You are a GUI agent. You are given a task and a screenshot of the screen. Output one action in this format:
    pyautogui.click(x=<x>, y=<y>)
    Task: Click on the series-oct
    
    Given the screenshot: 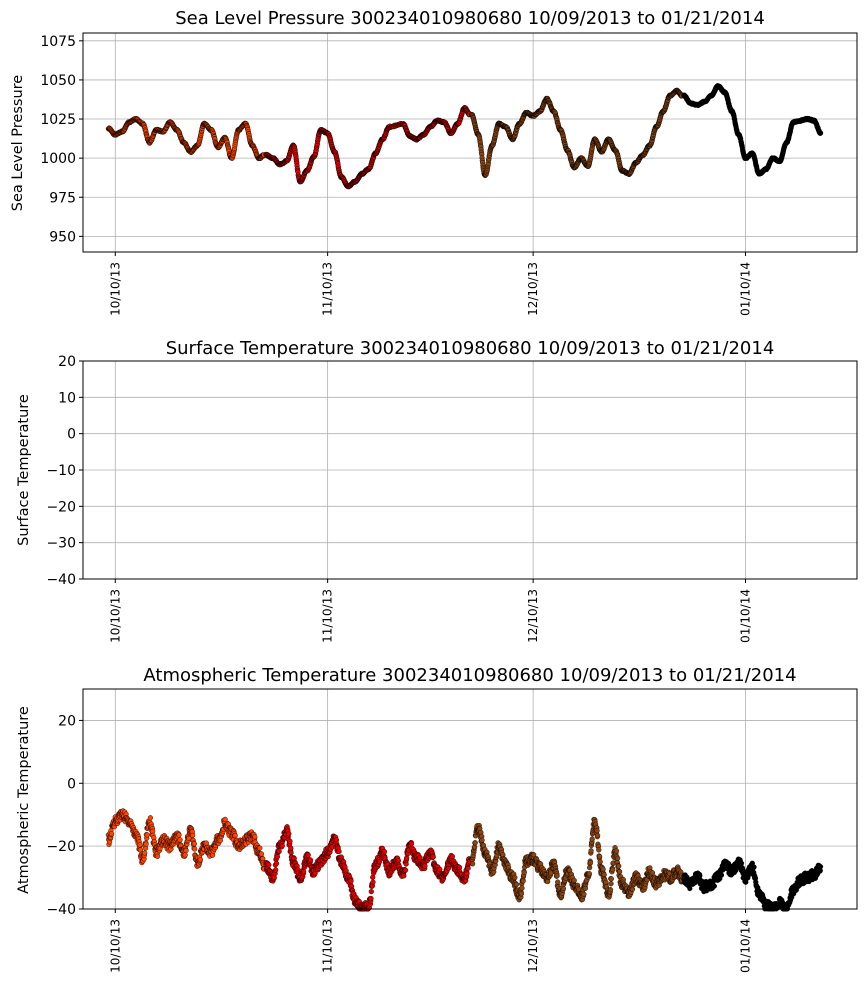 What is the action you would take?
    pyautogui.click(x=186, y=138)
    